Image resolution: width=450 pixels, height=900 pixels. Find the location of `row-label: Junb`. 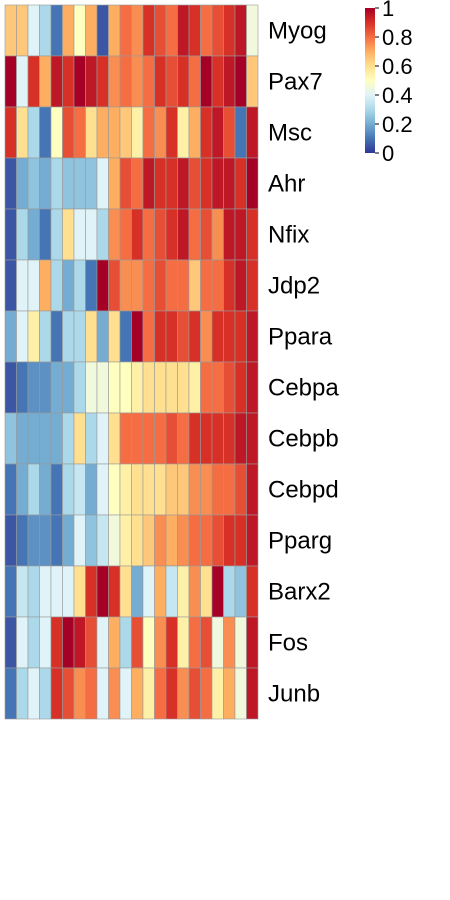

row-label: Junb is located at coordinates (294, 694).